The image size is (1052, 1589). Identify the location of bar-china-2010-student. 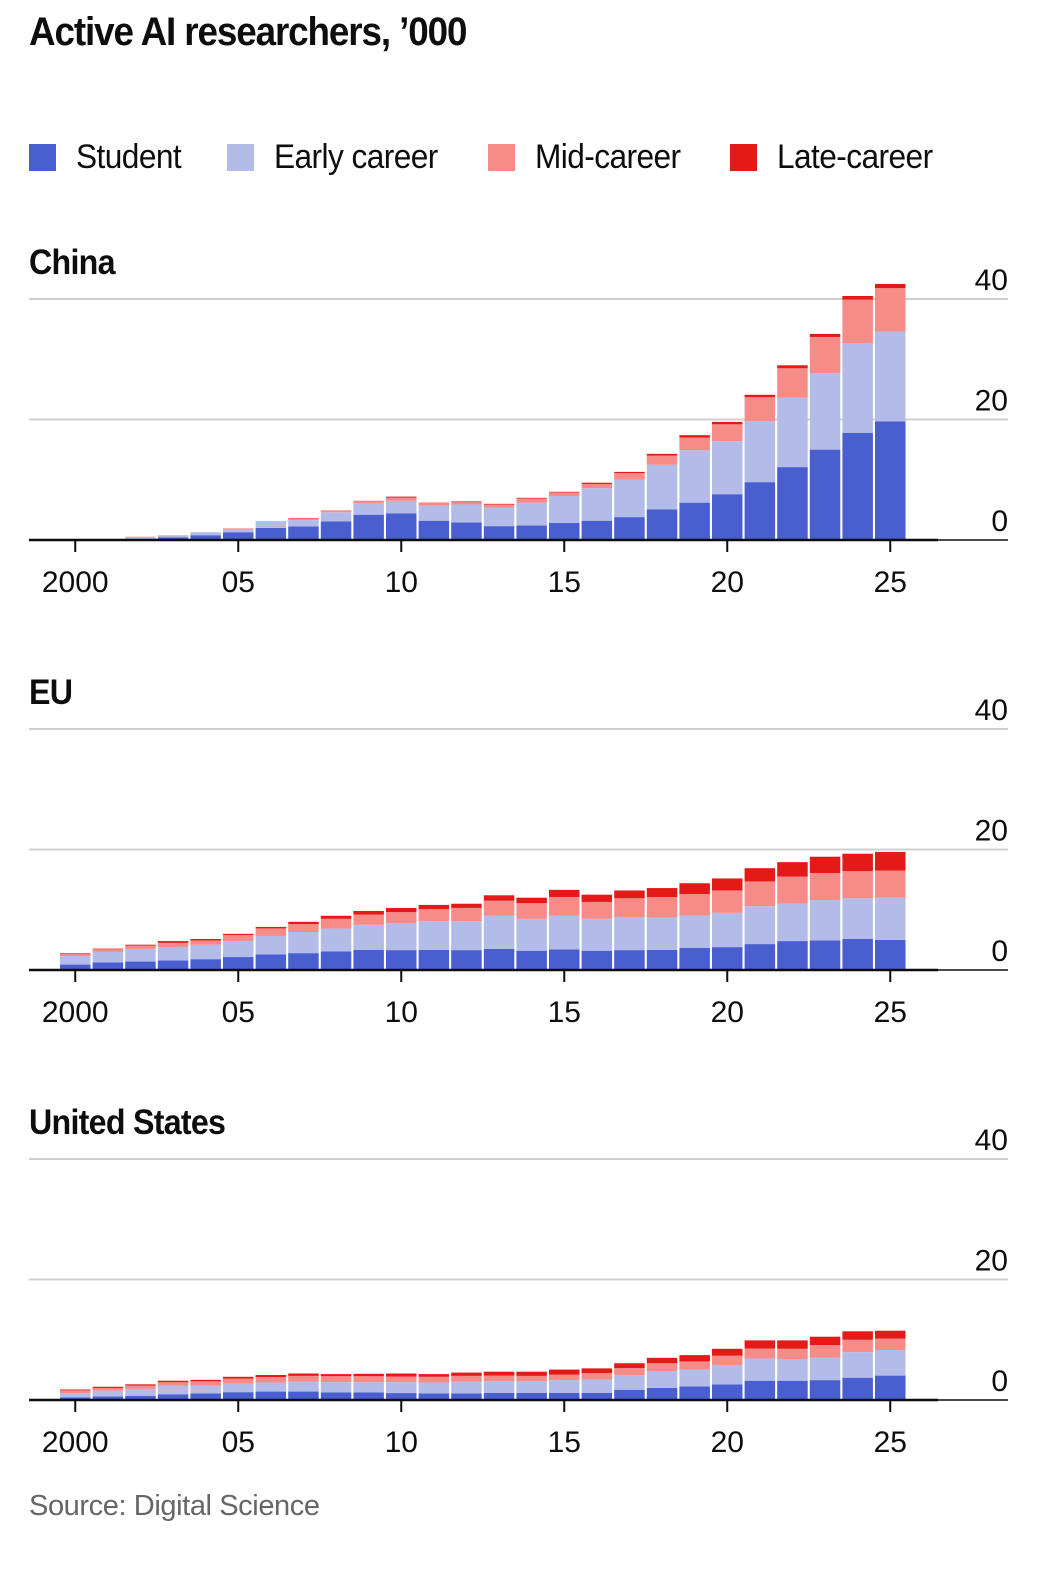
(401, 526).